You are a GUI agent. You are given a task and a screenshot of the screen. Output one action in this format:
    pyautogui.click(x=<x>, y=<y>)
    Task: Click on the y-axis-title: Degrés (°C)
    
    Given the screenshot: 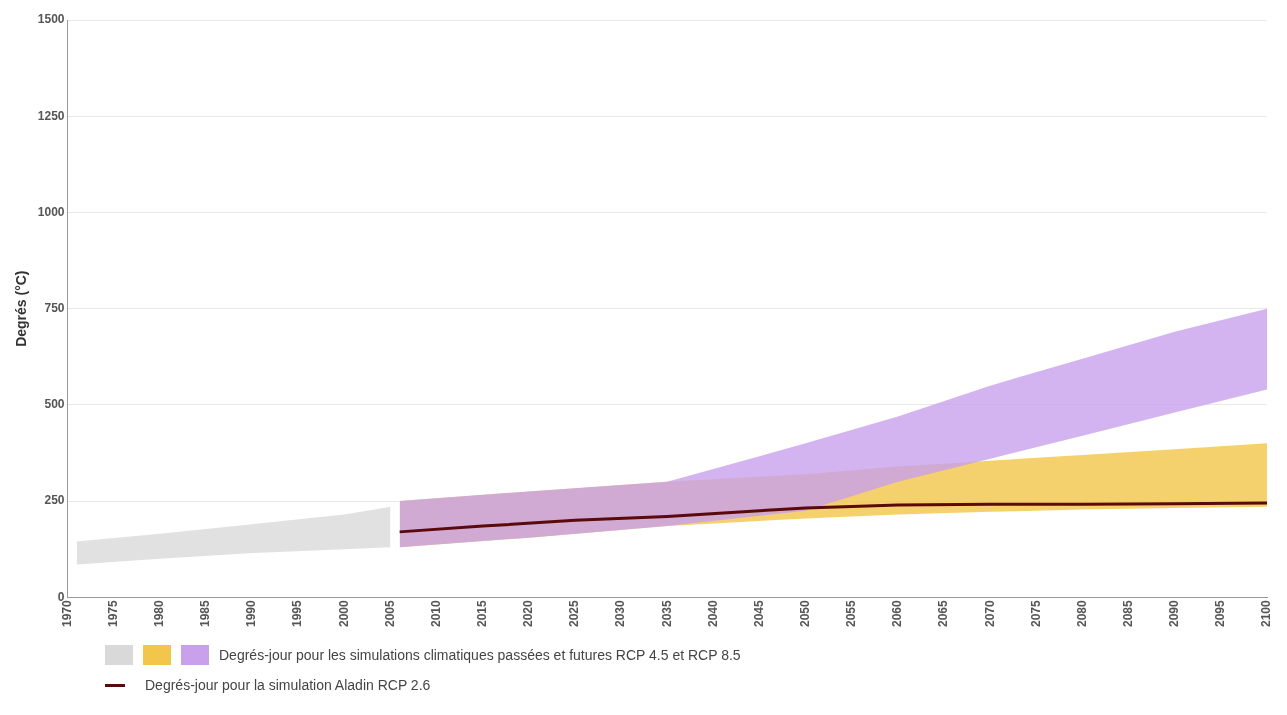 What is the action you would take?
    pyautogui.click(x=21, y=308)
    